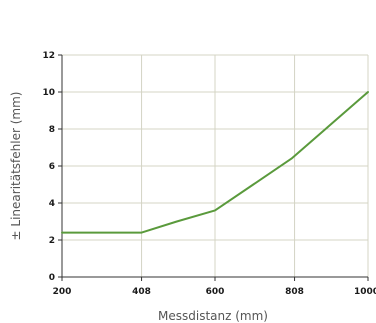 This screenshot has height=323, width=376. What do you see at coordinates (141, 292) in the screenshot?
I see `x-tick-label: 408` at bounding box center [141, 292].